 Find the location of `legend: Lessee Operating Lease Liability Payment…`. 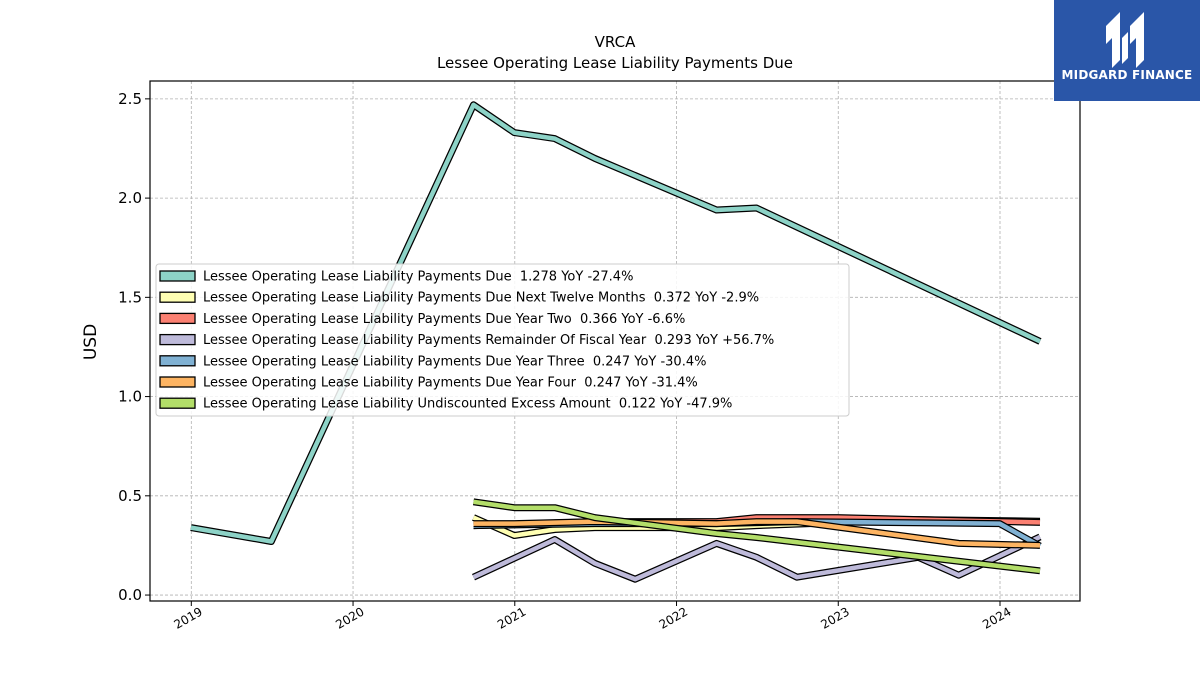

legend: Lessee Operating Lease Liability Payment… is located at coordinates (502, 340).